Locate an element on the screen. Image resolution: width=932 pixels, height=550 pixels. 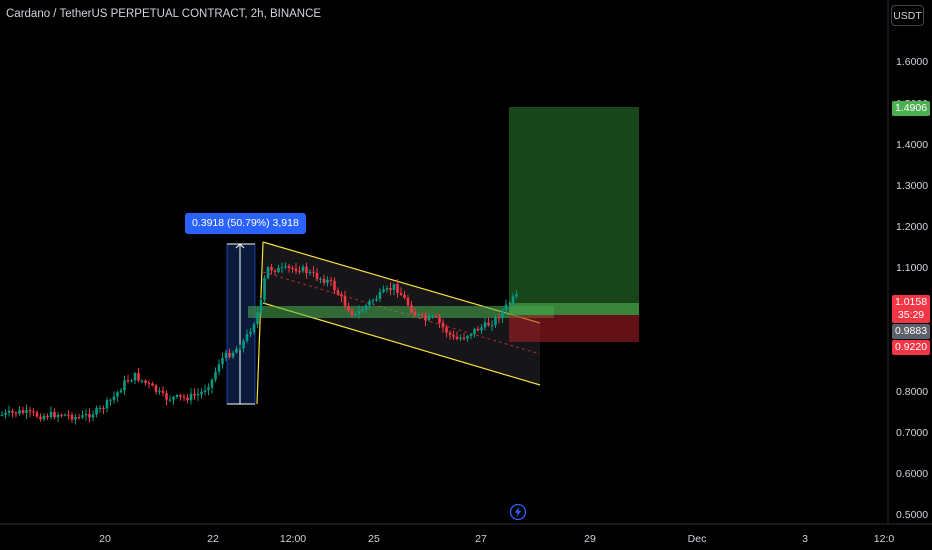
mid-price-tag: 0.9883 is located at coordinates (911, 331).